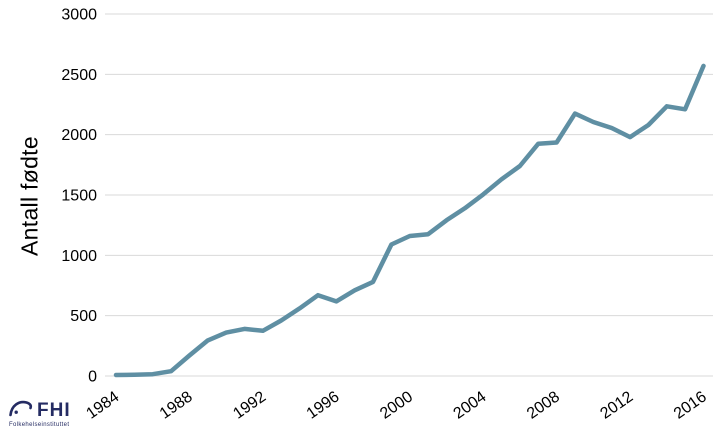 The width and height of the screenshot is (718, 431). I want to click on x-tick-label: 1996, so click(323, 405).